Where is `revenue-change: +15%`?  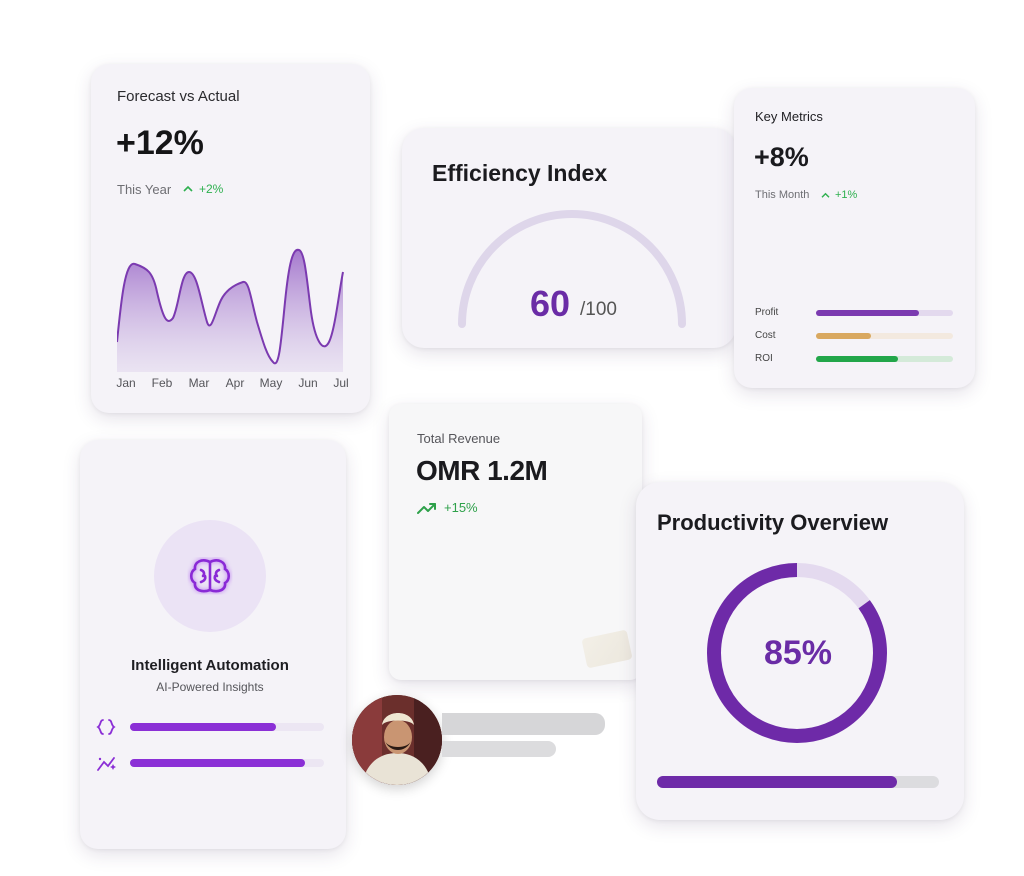 revenue-change: +15% is located at coordinates (461, 507).